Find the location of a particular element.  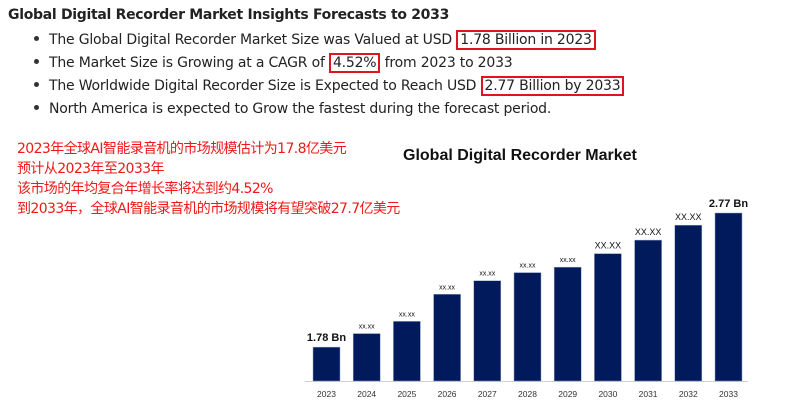

data-label: 2.77 Bn is located at coordinates (728, 204).